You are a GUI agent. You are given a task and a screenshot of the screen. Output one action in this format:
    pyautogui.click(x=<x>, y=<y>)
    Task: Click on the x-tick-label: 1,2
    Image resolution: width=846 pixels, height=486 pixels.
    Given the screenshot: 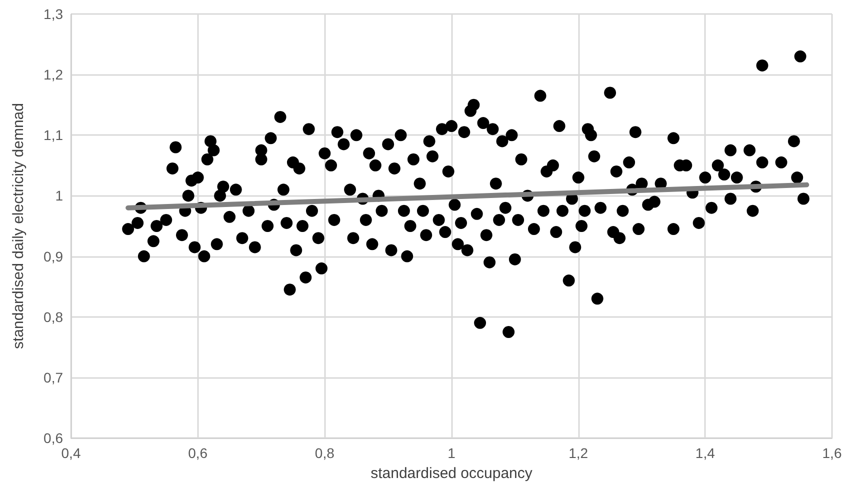 What is the action you would take?
    pyautogui.click(x=578, y=453)
    